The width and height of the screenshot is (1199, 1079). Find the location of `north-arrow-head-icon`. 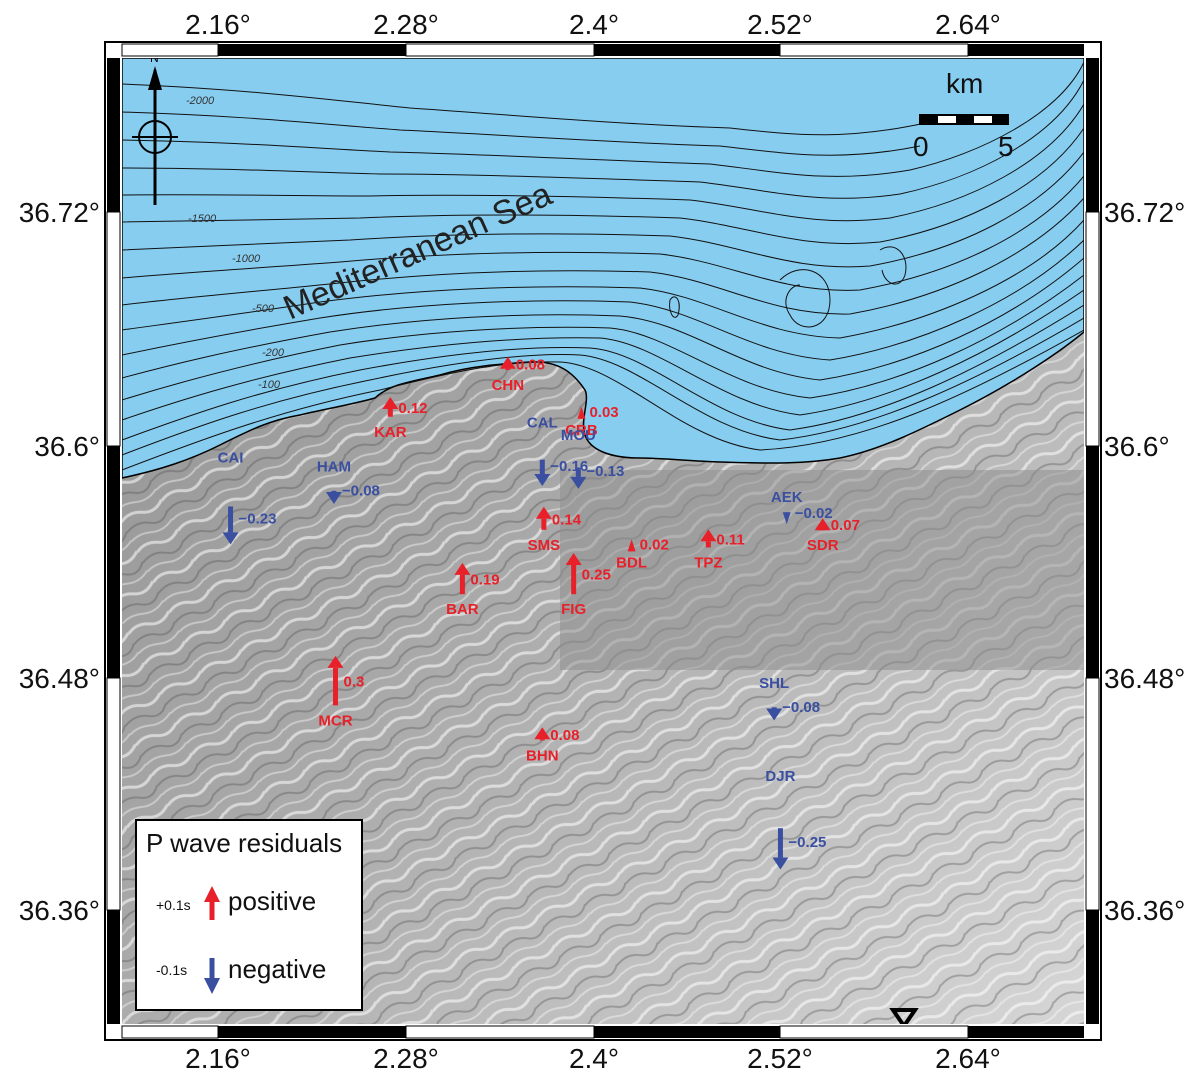

north-arrow-head-icon is located at coordinates (155, 78).